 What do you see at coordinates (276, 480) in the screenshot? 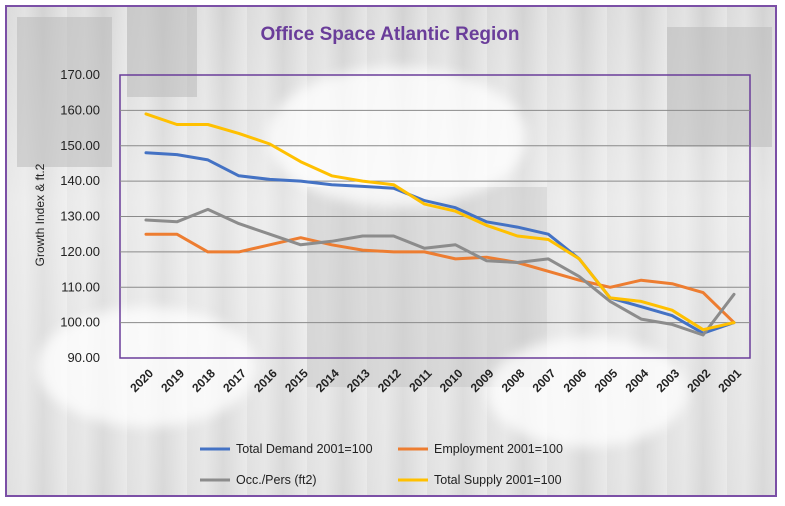
I see `legend-label: Occ./Pers (ft2)` at bounding box center [276, 480].